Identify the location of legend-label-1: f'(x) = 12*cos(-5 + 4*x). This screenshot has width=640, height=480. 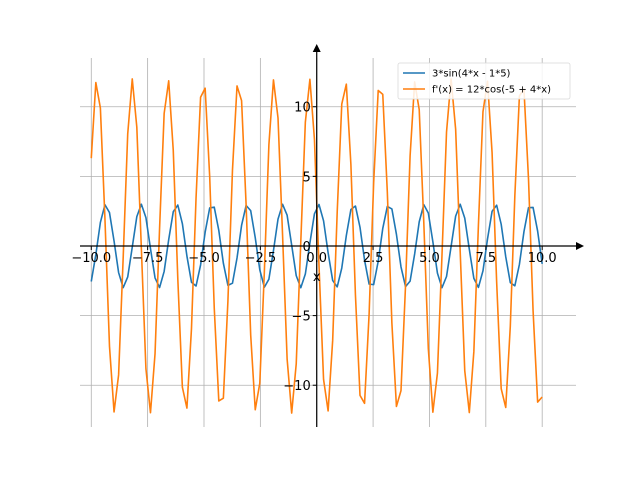
(491, 90).